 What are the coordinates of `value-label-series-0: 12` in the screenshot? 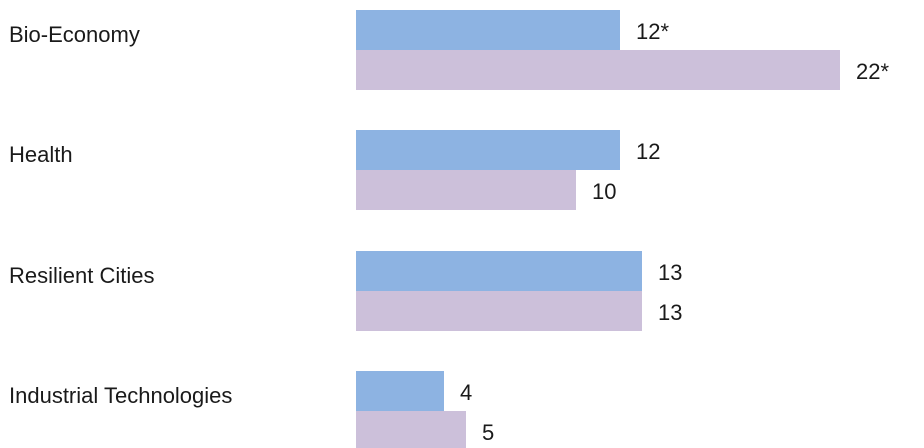 It's located at (648, 151).